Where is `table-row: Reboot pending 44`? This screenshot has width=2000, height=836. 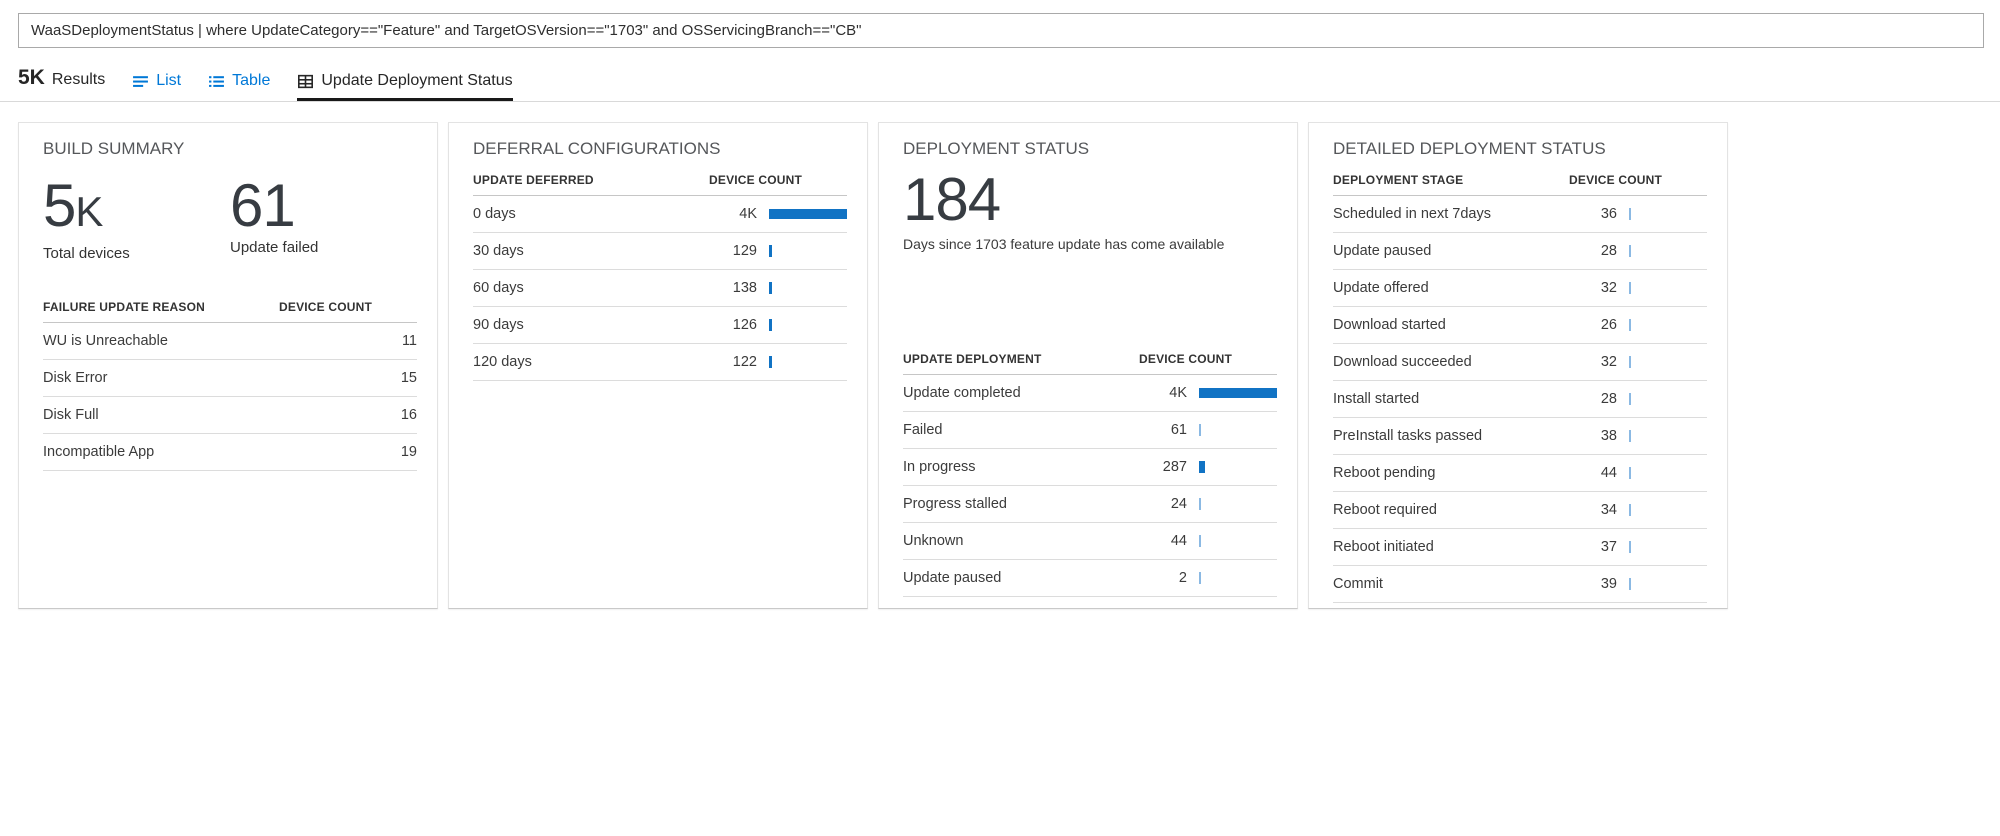
table-row: Reboot pending 44 is located at coordinates (1520, 473).